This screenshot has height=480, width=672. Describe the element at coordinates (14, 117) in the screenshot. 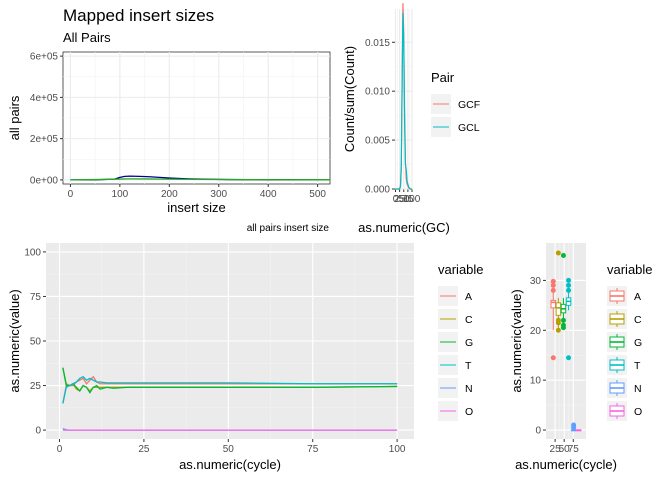

I see `insert-y-axis-label: all pairs` at that location.